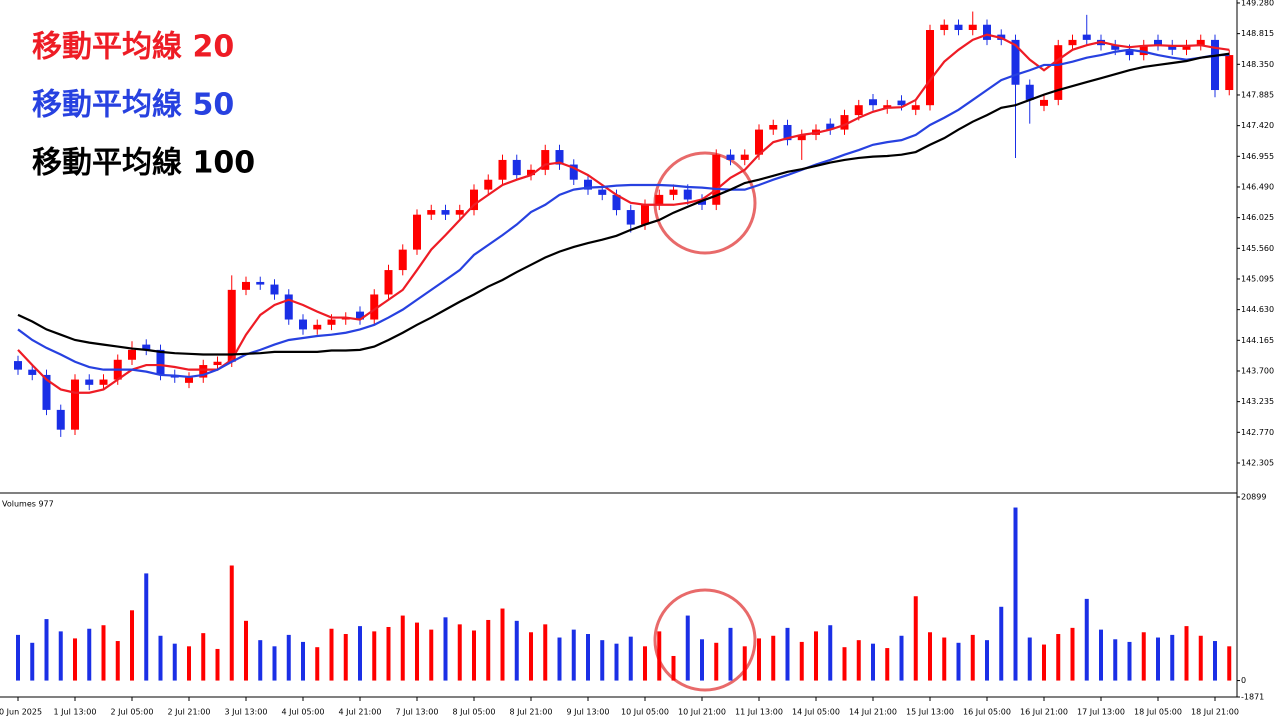  What do you see at coordinates (1257, 370) in the screenshot?
I see `y-tick-label: 143.700` at bounding box center [1257, 370].